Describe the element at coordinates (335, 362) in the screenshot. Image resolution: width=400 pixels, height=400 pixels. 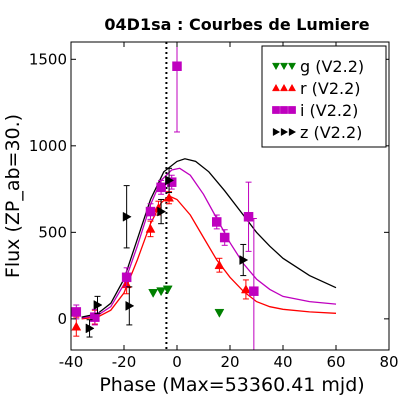
I see `x-tick-label: 60` at that location.